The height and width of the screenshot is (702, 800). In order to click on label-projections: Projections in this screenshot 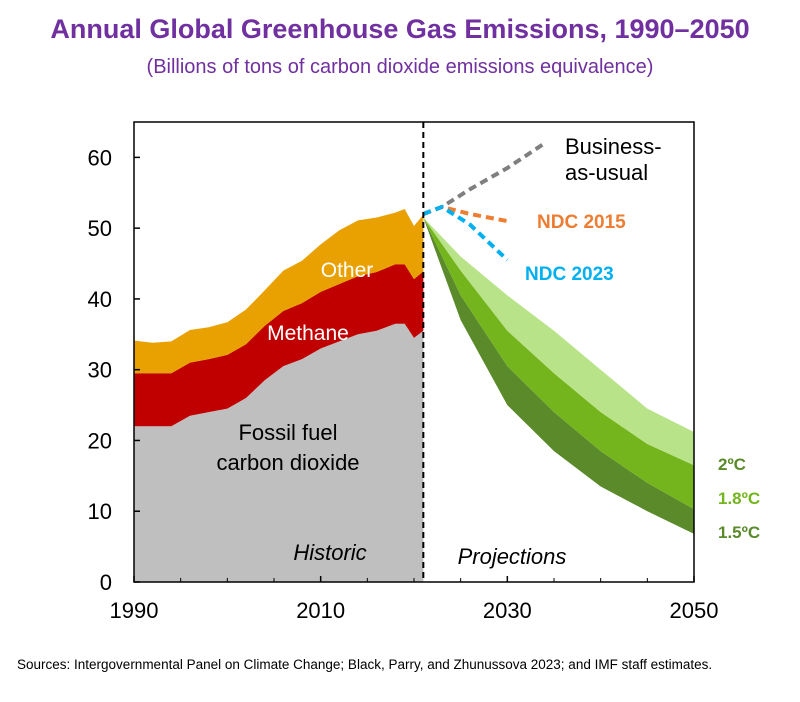, I will do `click(512, 556)`.